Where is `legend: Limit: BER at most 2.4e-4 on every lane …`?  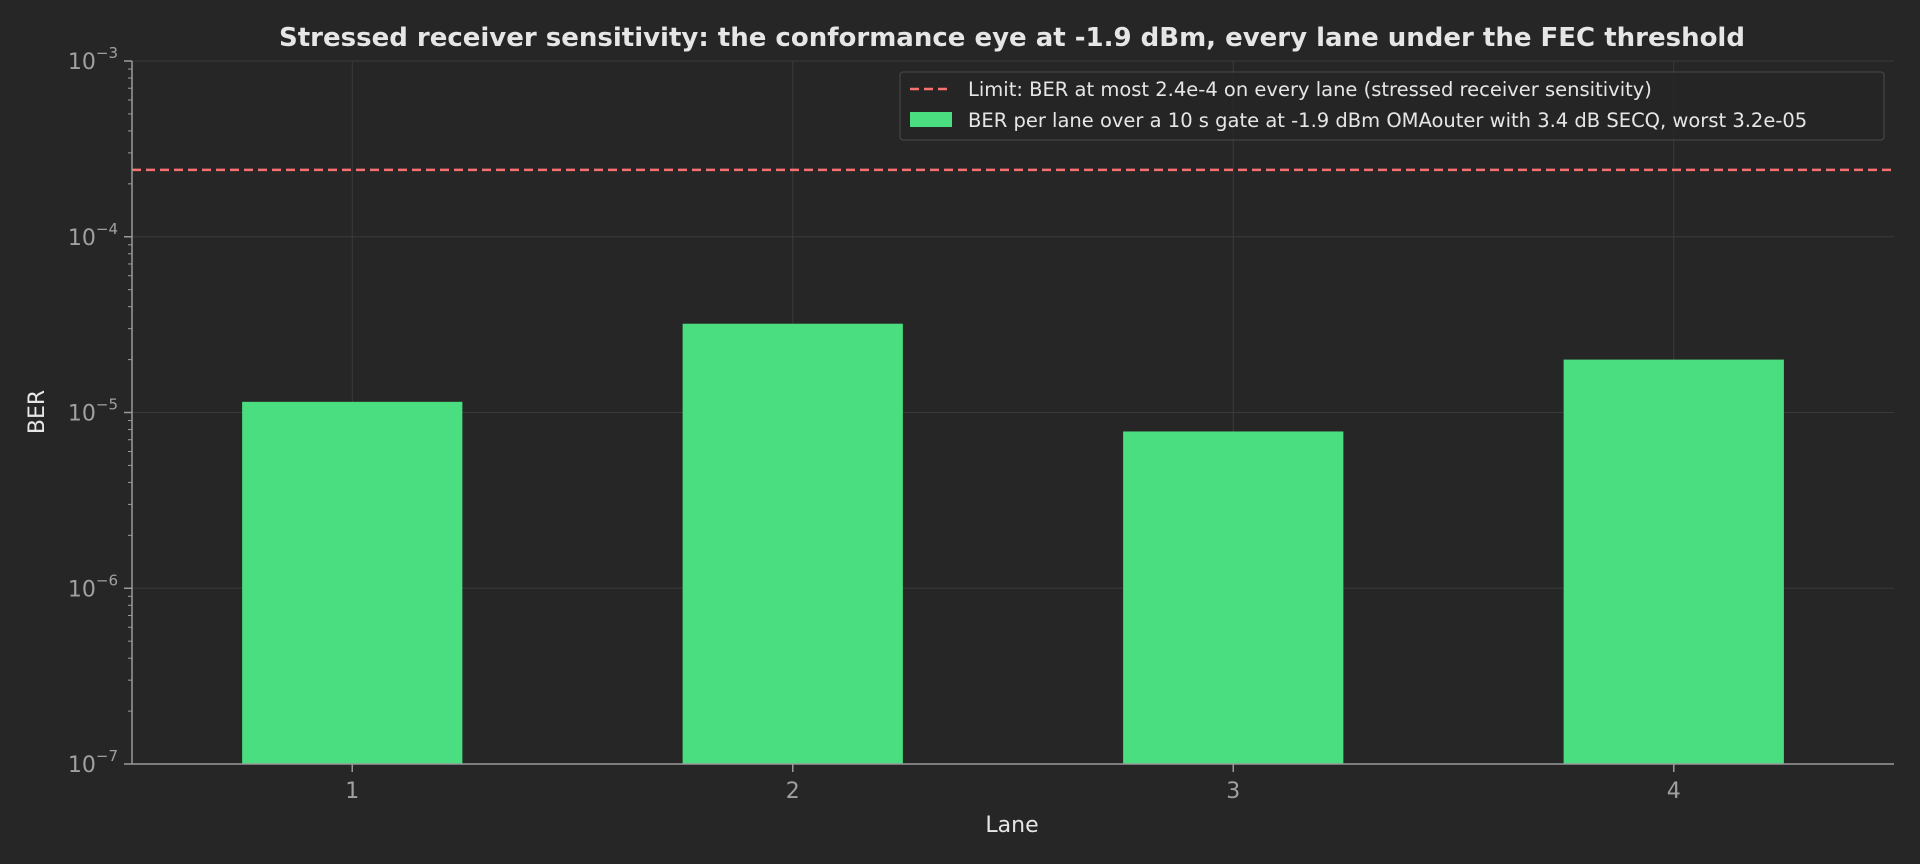 legend: Limit: BER at most 2.4e-4 on every lane … is located at coordinates (1392, 106).